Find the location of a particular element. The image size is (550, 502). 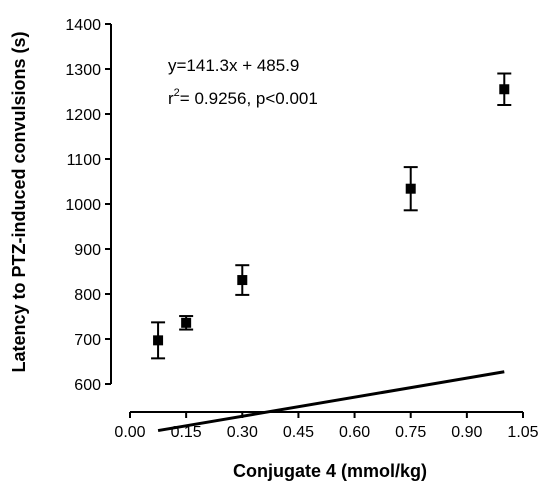

r-letter: r is located at coordinates (171, 98).